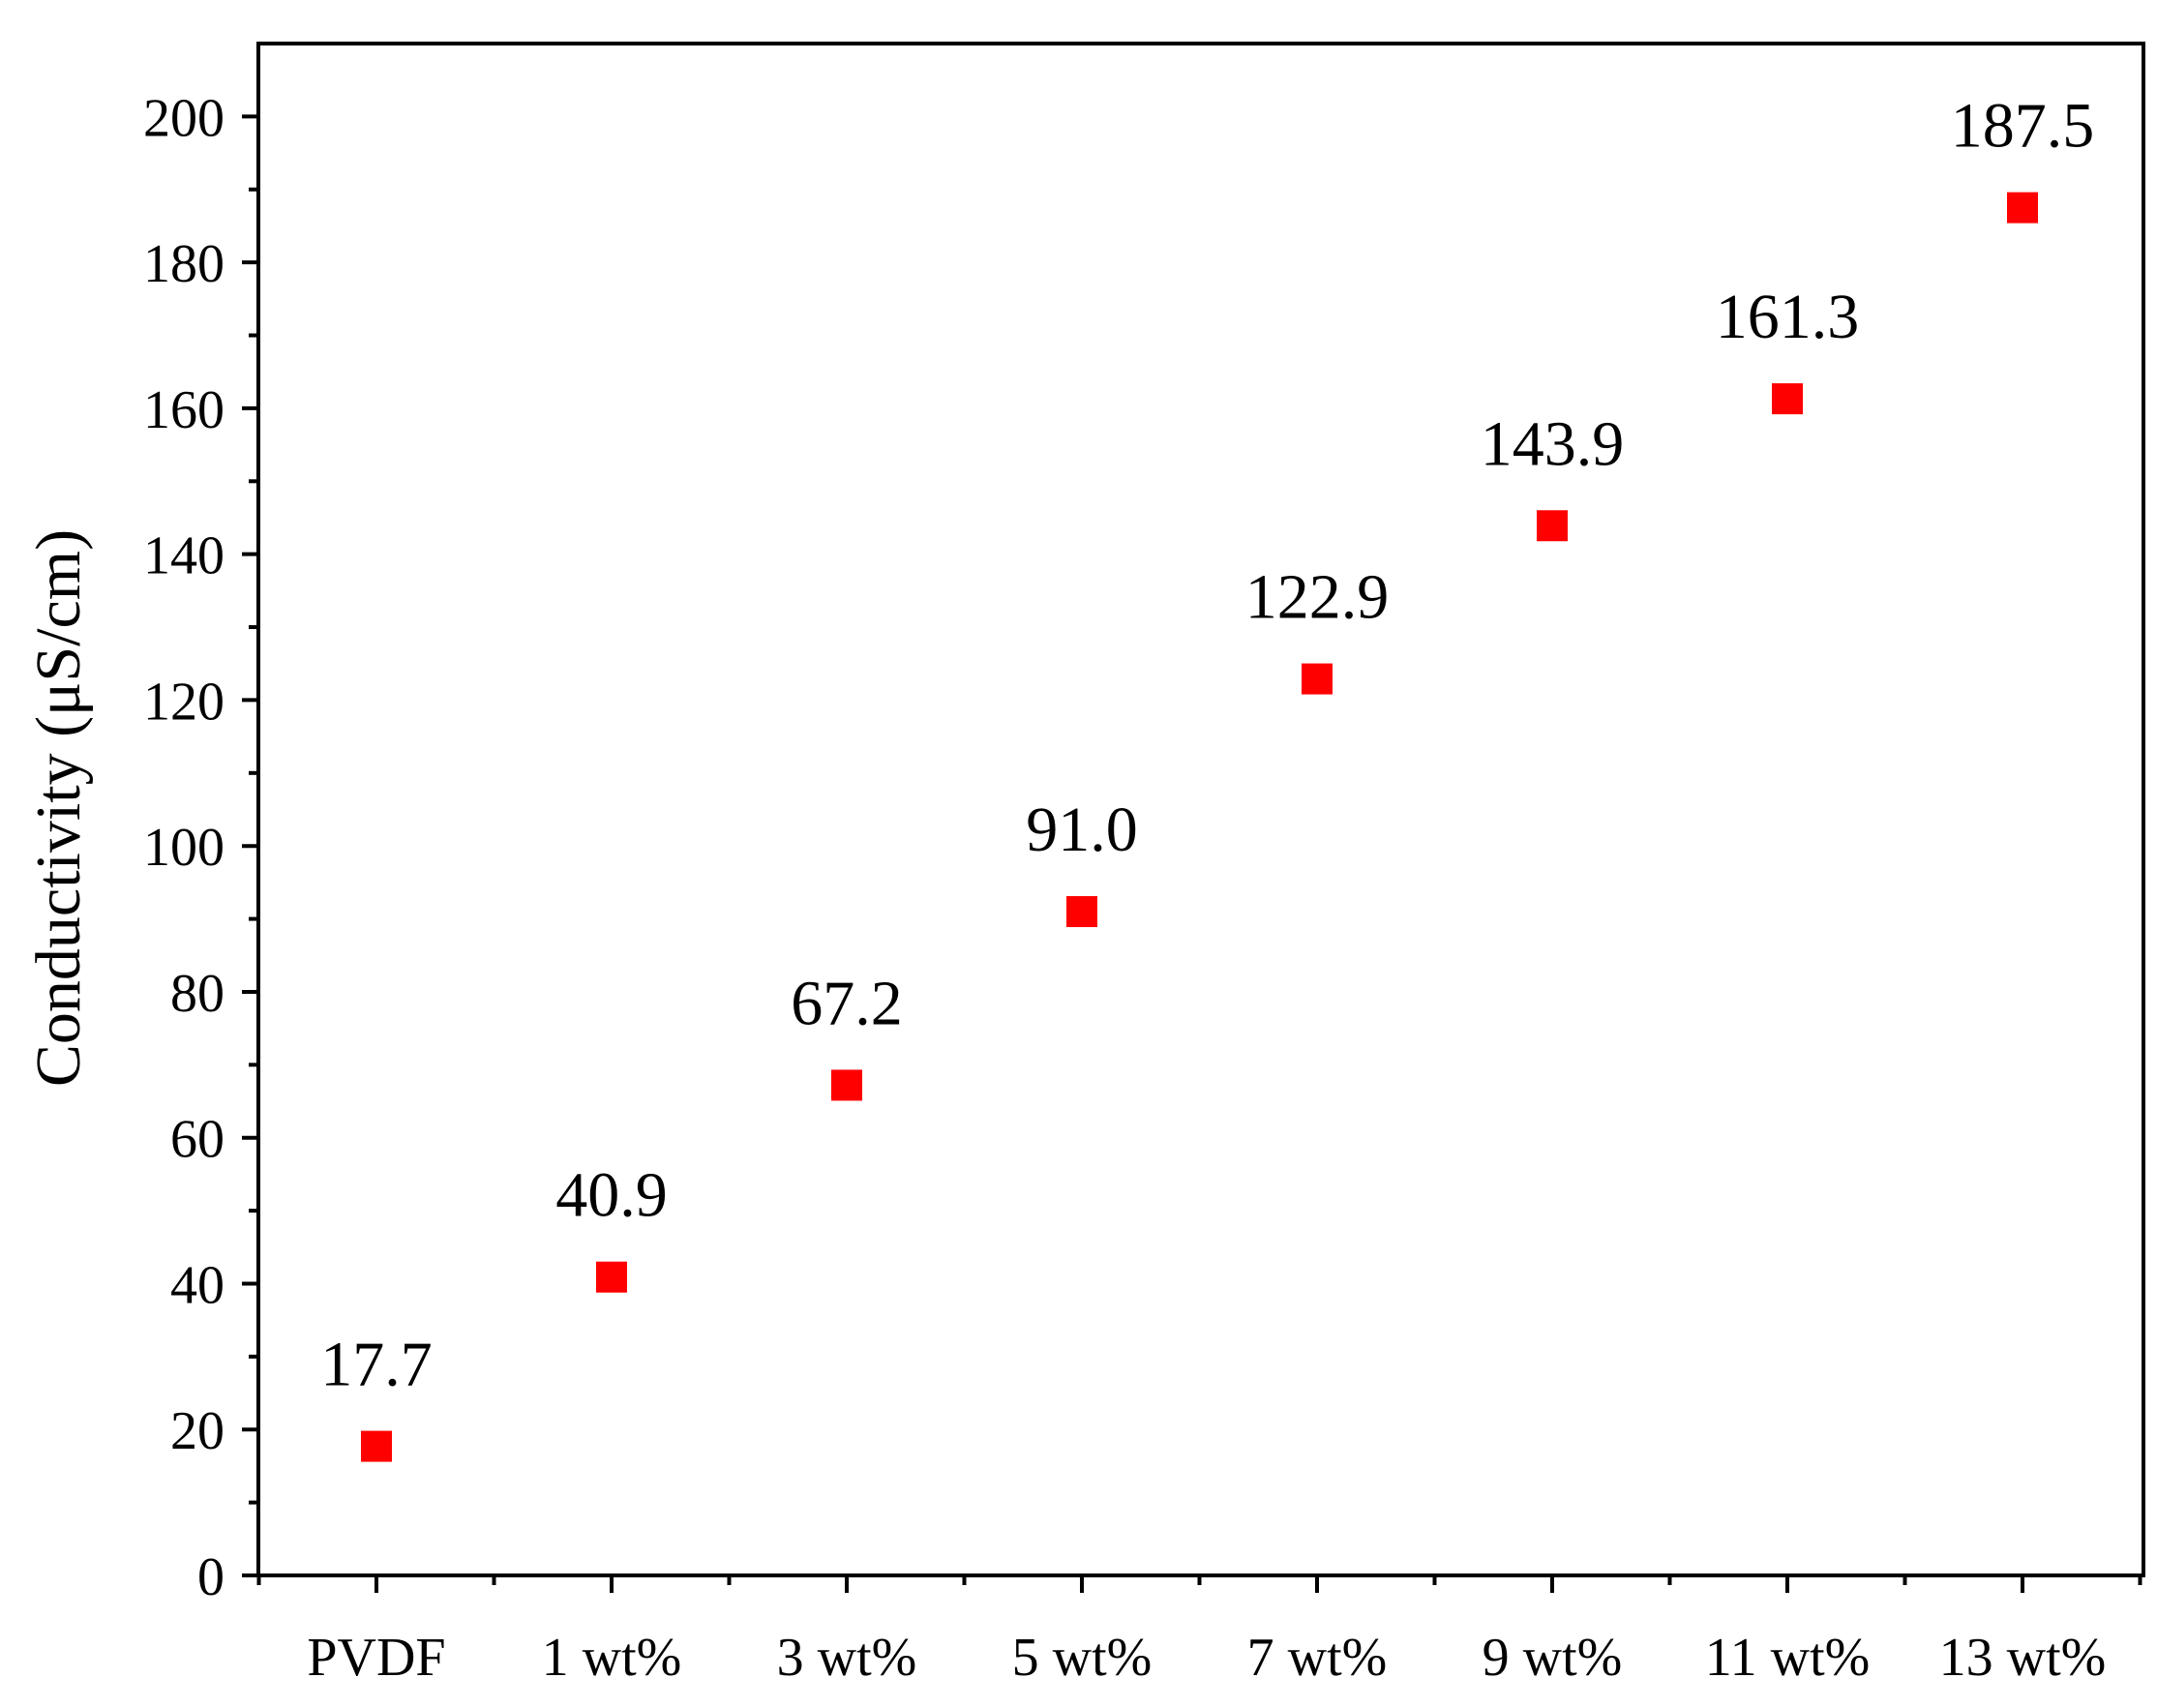 The height and width of the screenshot is (1708, 2157). I want to click on y-tick-label: 80, so click(197, 994).